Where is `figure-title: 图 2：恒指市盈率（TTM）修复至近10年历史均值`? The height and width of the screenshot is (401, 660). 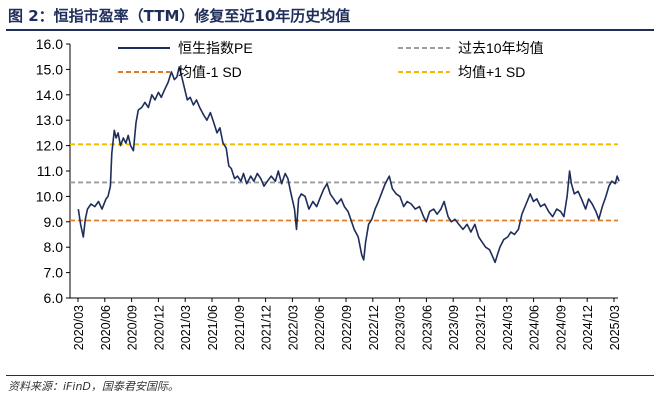 figure-title: 图 2：恒指市盈率（TTM）修复至近10年历史均值 is located at coordinates (179, 16).